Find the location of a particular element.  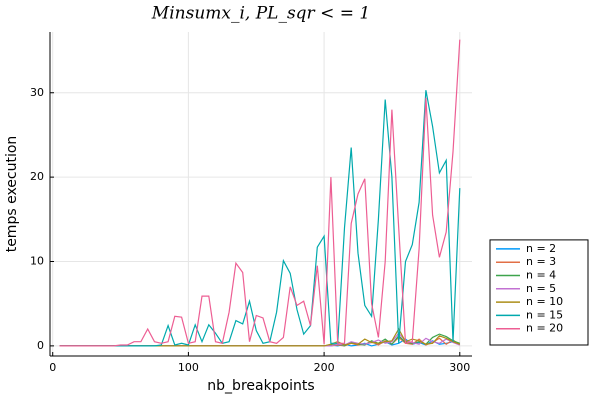

x-tick-label: 200 is located at coordinates (324, 367).